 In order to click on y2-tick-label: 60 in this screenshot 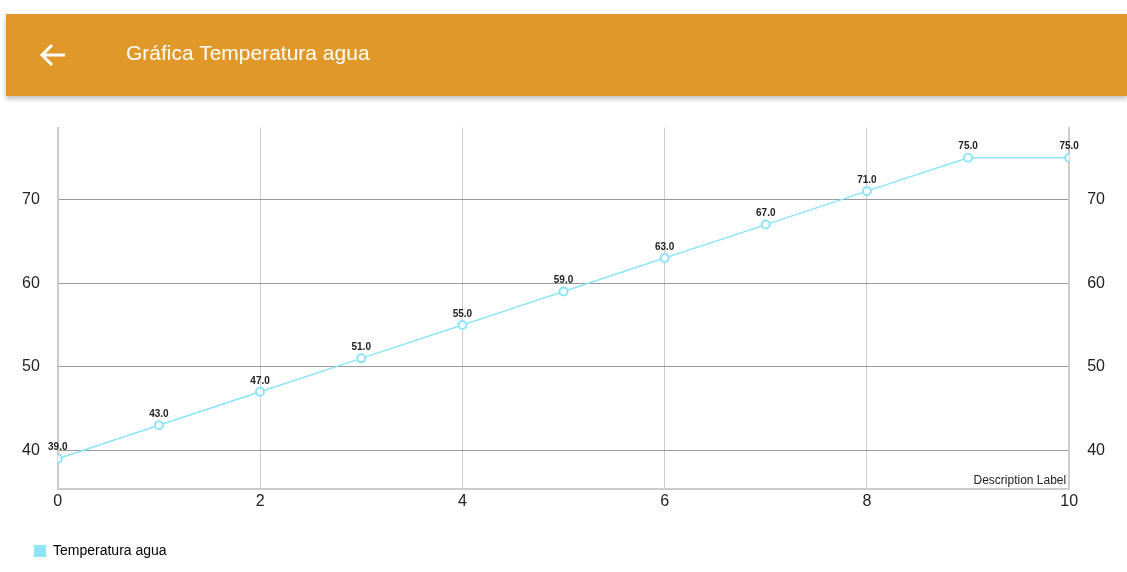, I will do `click(1096, 282)`.